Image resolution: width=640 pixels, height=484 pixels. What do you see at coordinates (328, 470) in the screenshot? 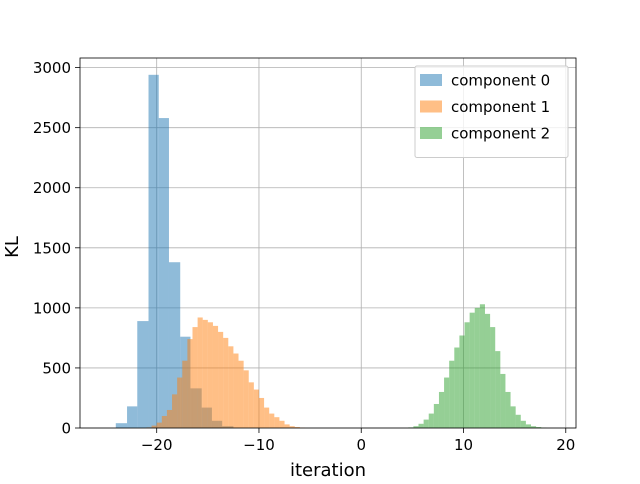
I see `x-axis-label: iteration` at bounding box center [328, 470].